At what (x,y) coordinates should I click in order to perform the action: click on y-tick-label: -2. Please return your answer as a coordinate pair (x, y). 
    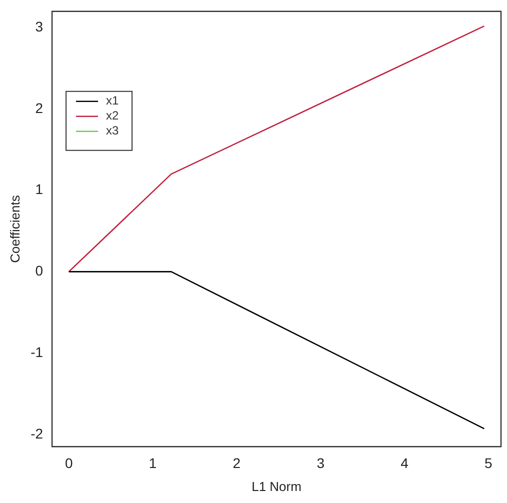
    Looking at the image, I should click on (37, 433).